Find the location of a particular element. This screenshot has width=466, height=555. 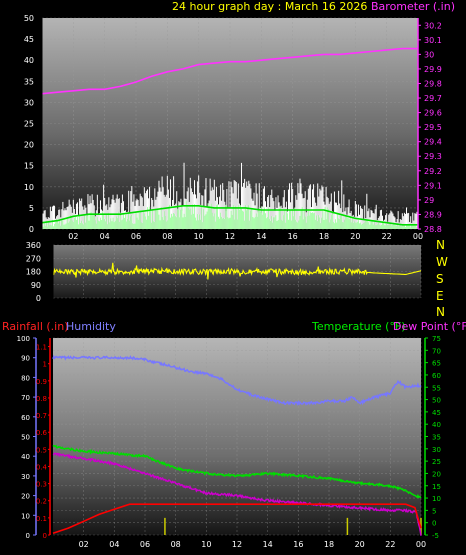

rainfall-tick-label: 0 is located at coordinates (45, 536).